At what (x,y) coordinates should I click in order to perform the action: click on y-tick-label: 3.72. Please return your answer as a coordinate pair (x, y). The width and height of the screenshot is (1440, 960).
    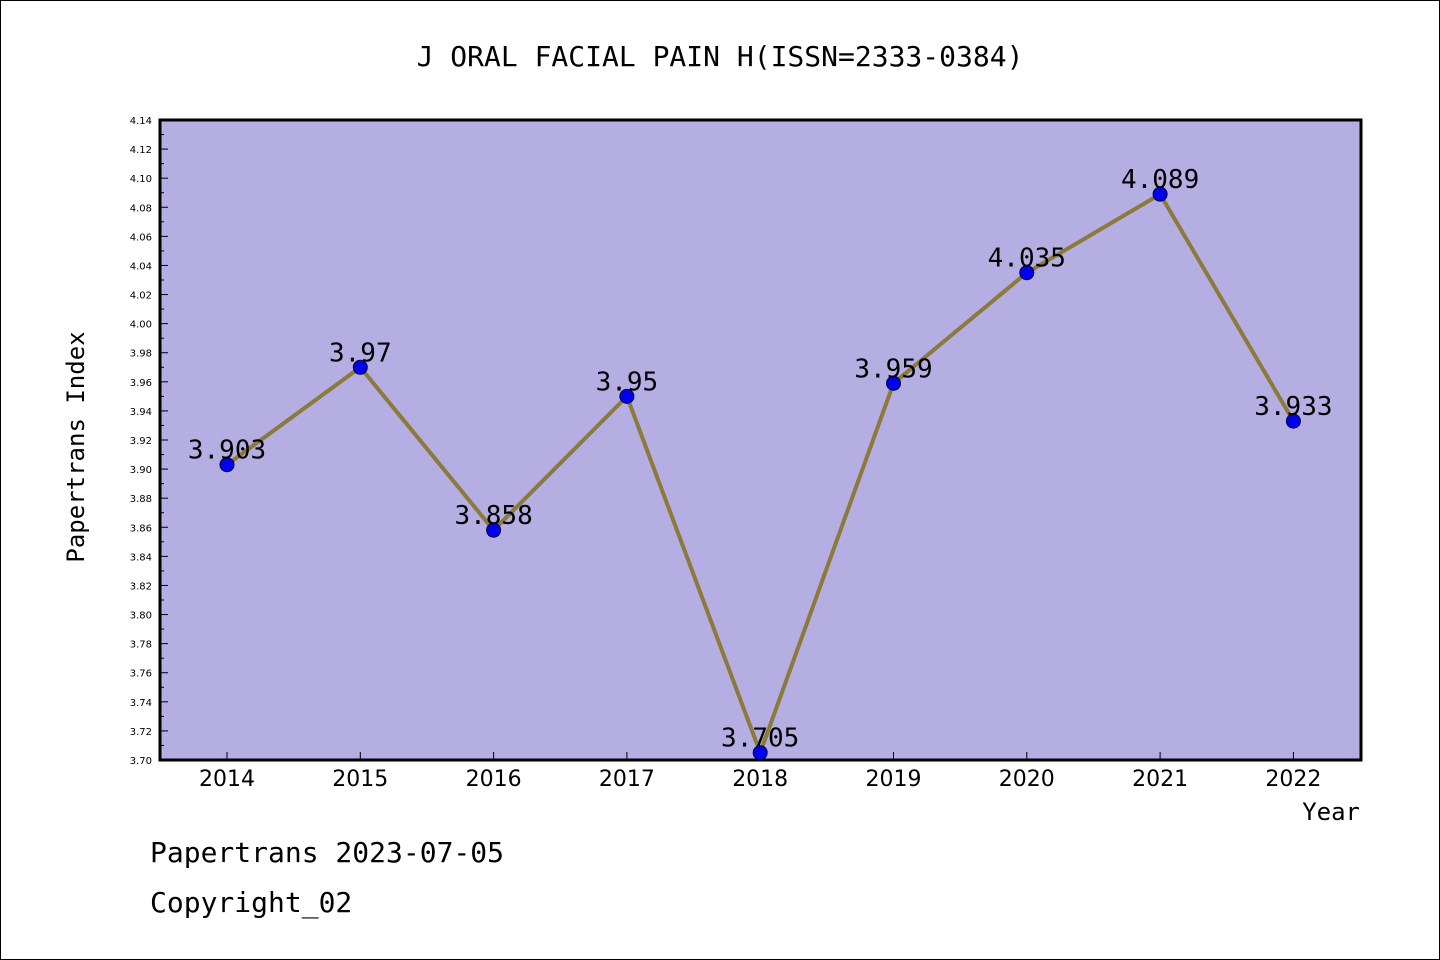
    Looking at the image, I should click on (141, 732).